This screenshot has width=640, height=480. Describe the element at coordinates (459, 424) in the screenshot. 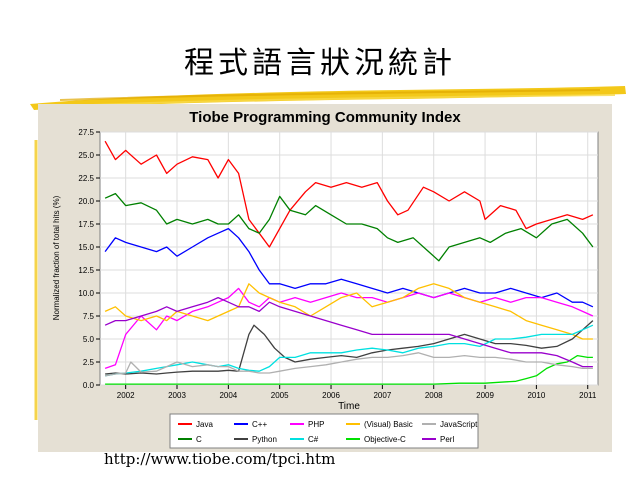

I see `legend-label: JavaScript` at that location.